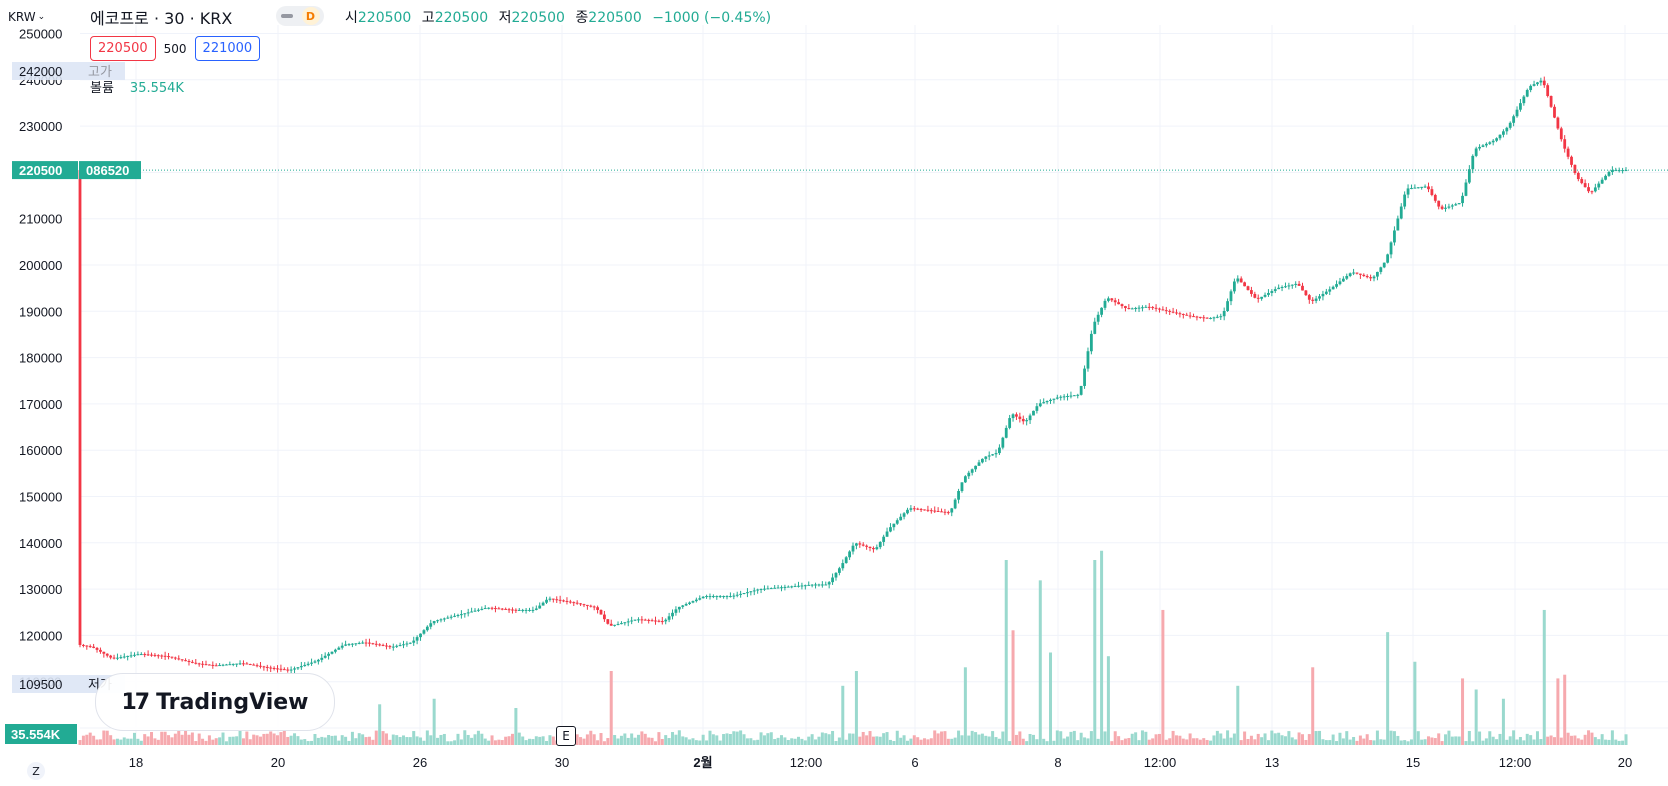  I want to click on currency-selector: KRW ⌄, so click(26, 17).